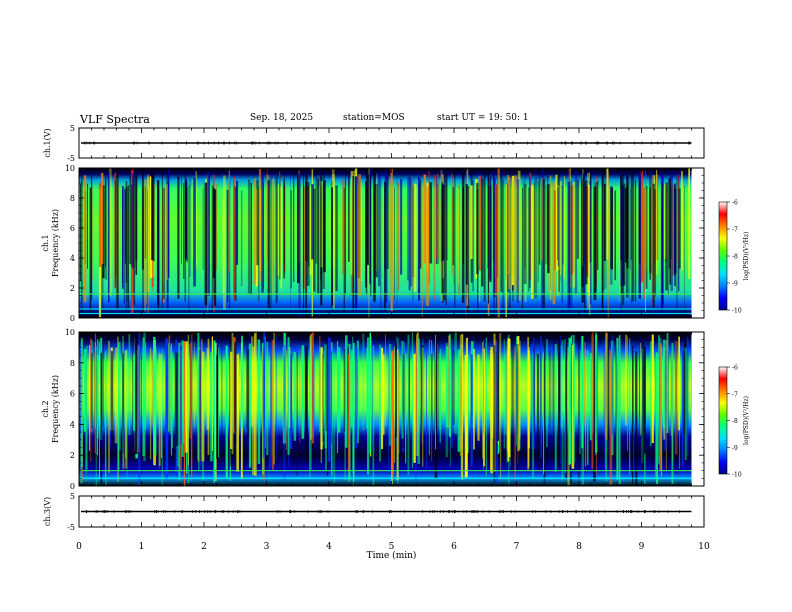 The height and width of the screenshot is (612, 792). I want to click on ch1-spectrogram-ytick-label: 4, so click(72, 258).